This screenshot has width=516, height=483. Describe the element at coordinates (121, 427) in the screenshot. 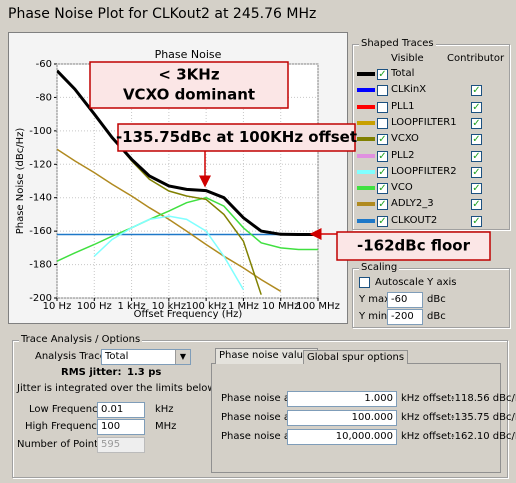

I see `text-field: 100` at that location.